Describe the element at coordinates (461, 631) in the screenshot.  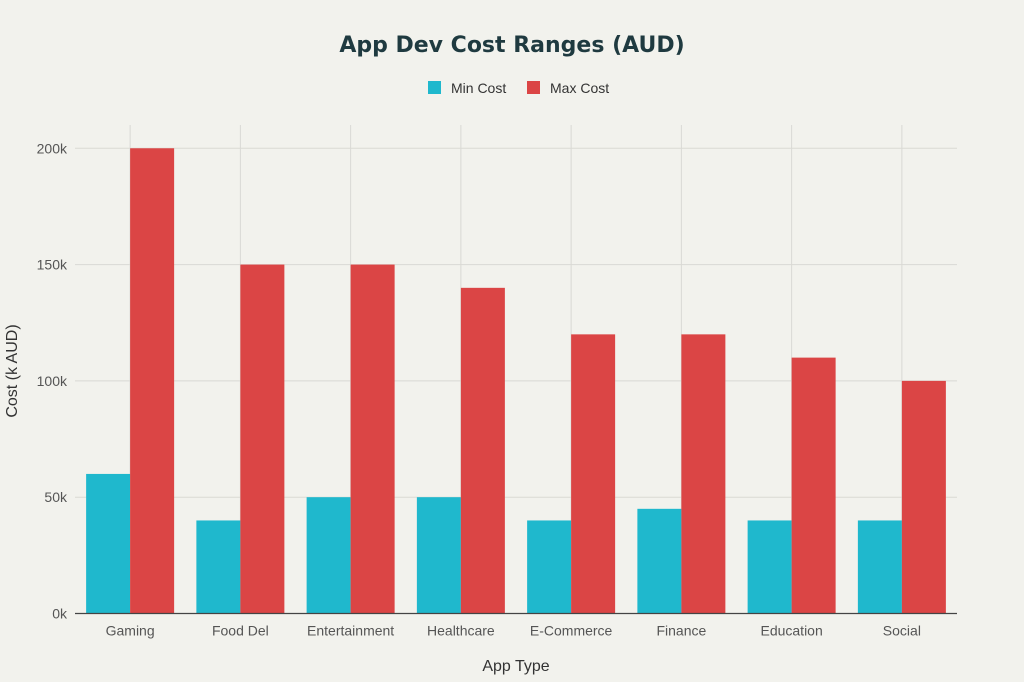
I see `x-tick-label: Healthcare` at that location.